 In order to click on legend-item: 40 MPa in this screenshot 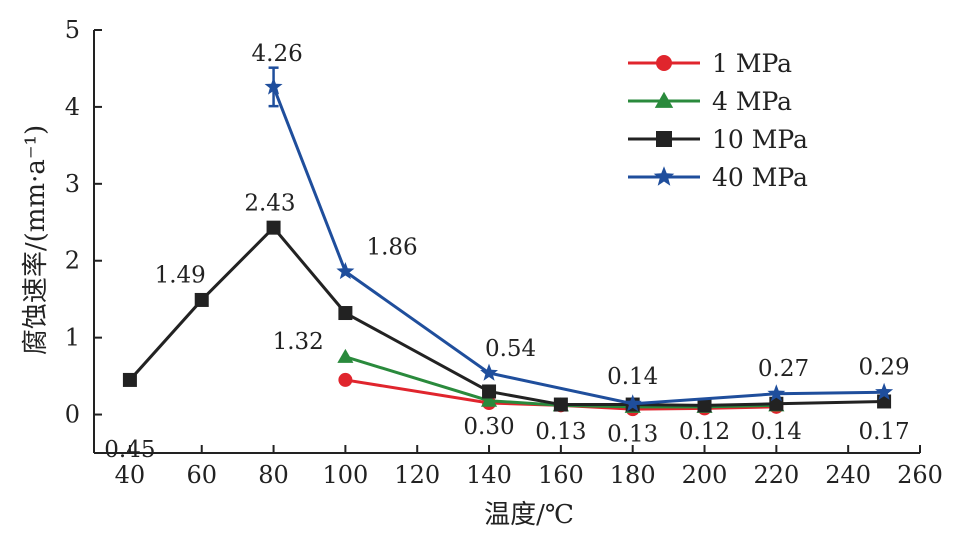, I will do `click(718, 177)`.